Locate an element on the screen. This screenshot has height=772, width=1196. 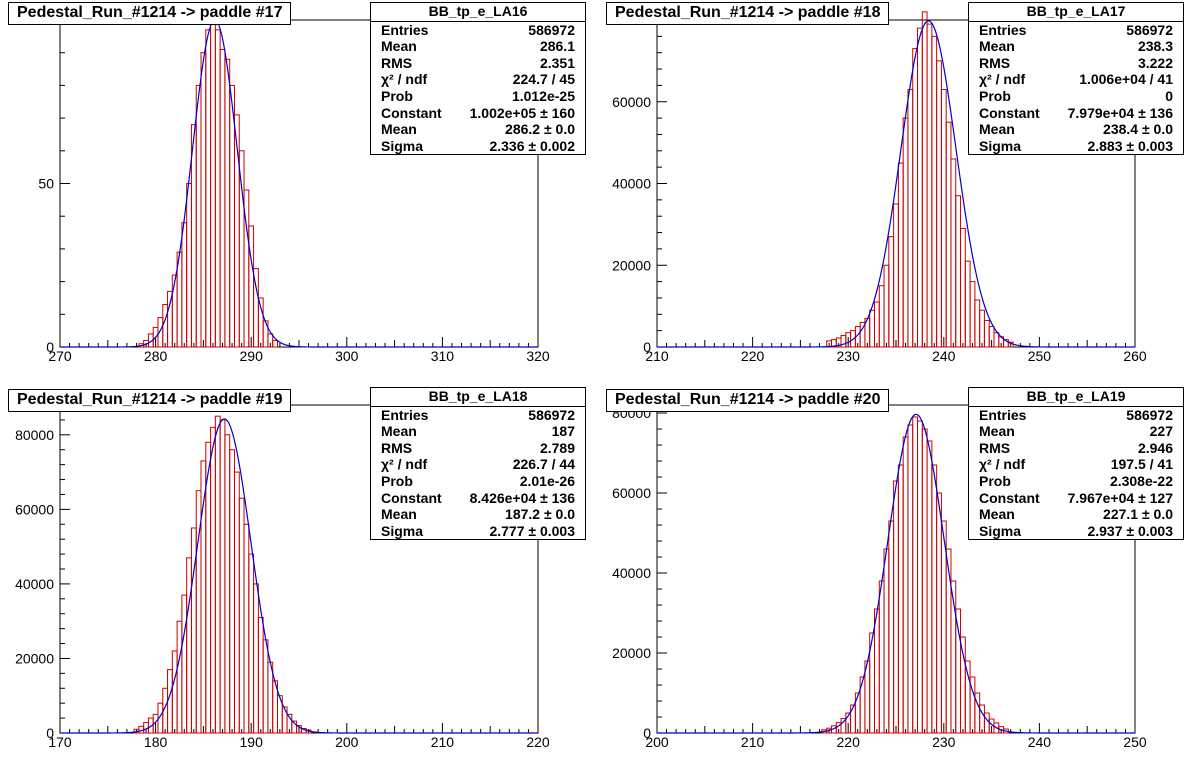
stats-value-constant: 1.002e+05 ± 160 is located at coordinates (522, 112).